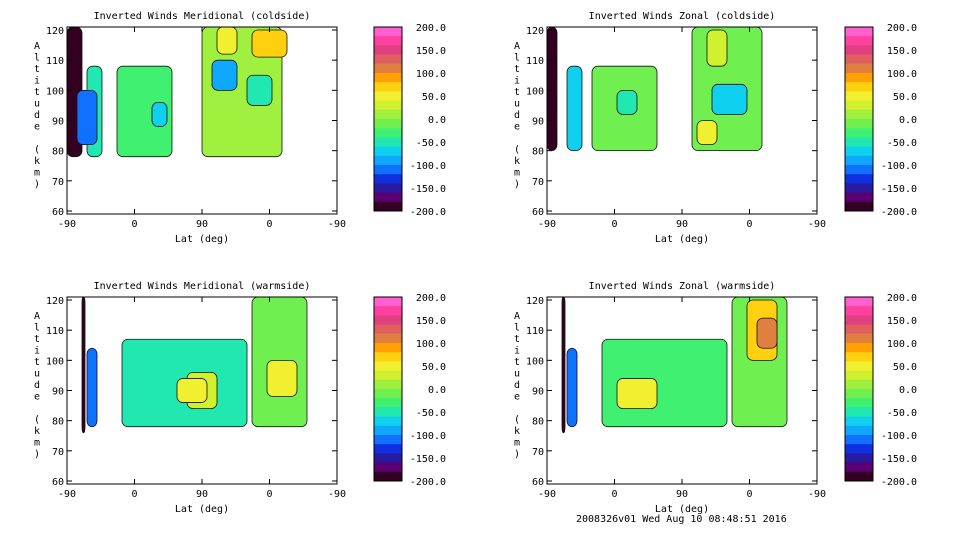 The height and width of the screenshot is (540, 960). What do you see at coordinates (681, 519) in the screenshot?
I see `footer-timestamp: 2008326v01 Wed Aug 10 08:48:51 2016` at bounding box center [681, 519].